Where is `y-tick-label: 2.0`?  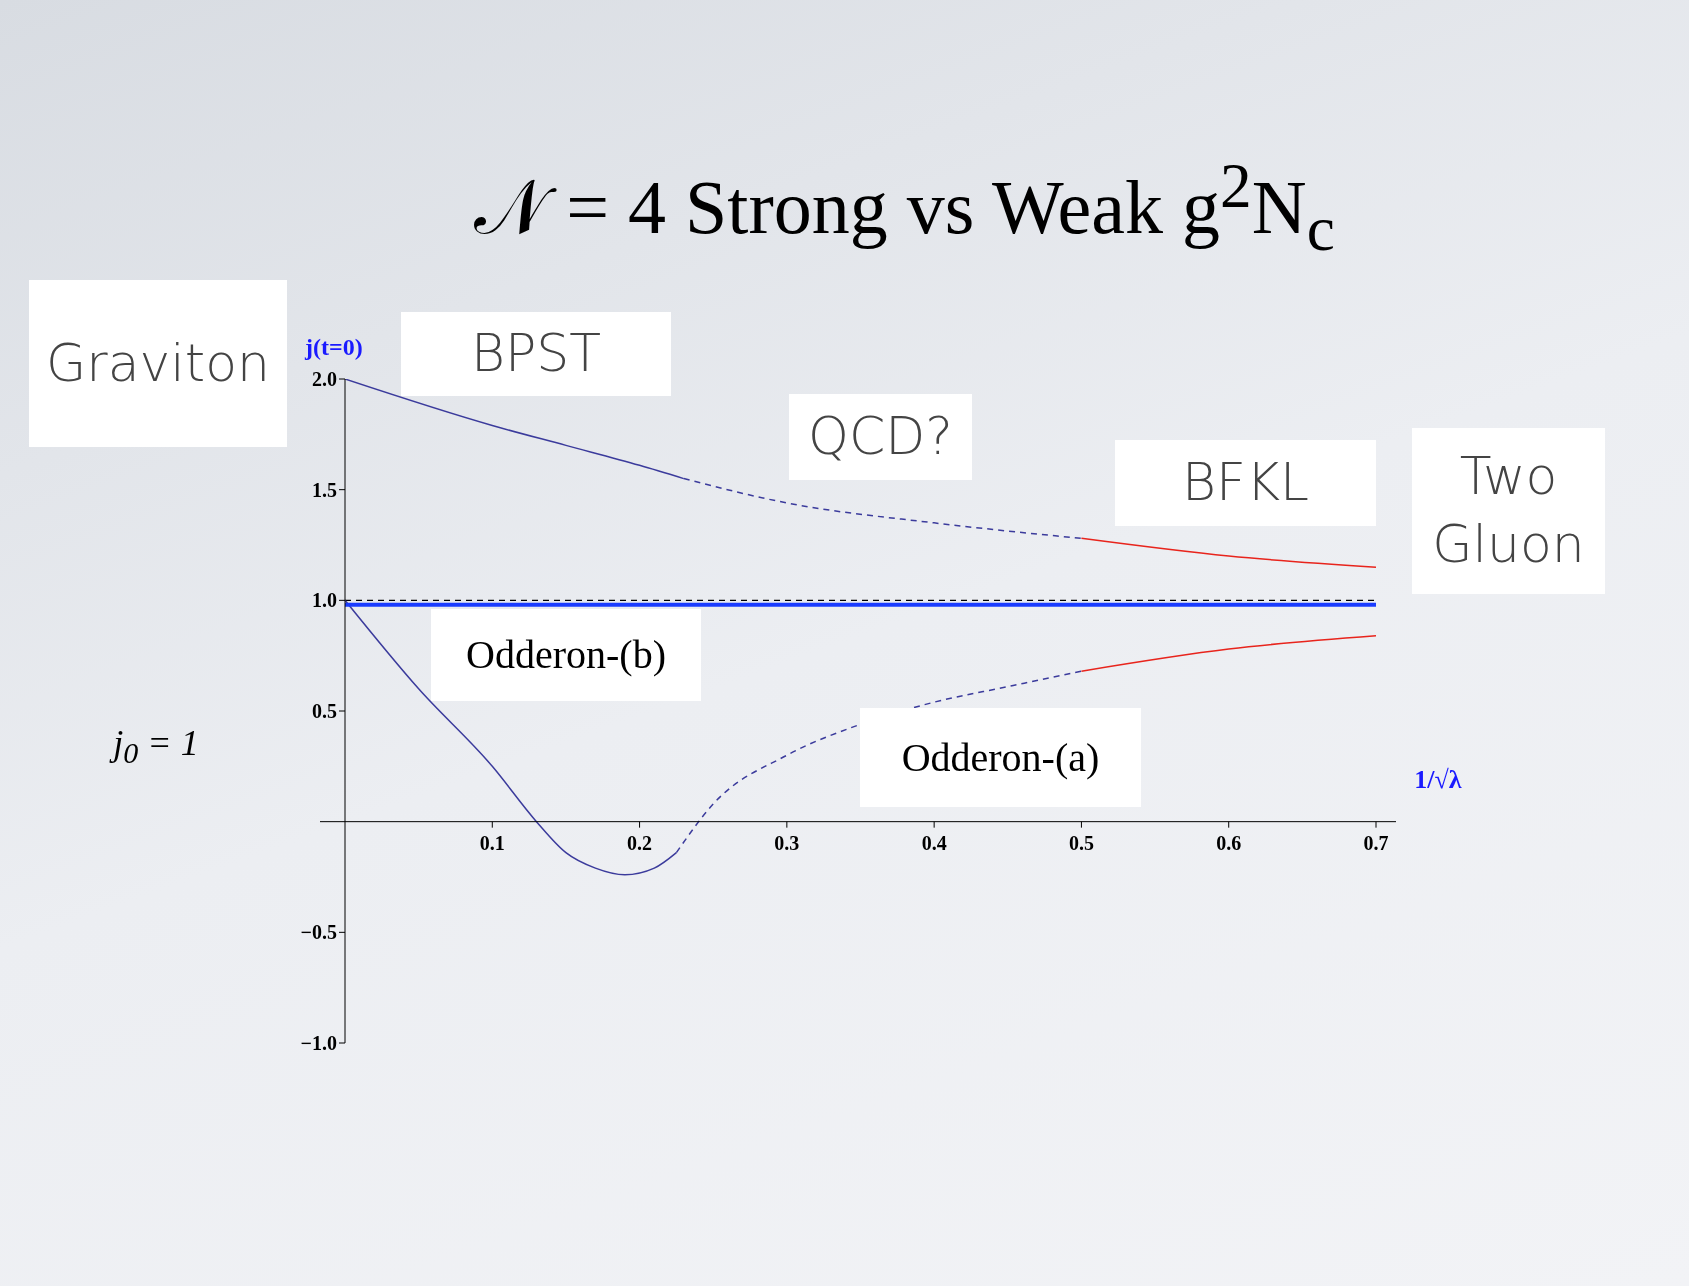
y-tick-label: 2.0 is located at coordinates (324, 379).